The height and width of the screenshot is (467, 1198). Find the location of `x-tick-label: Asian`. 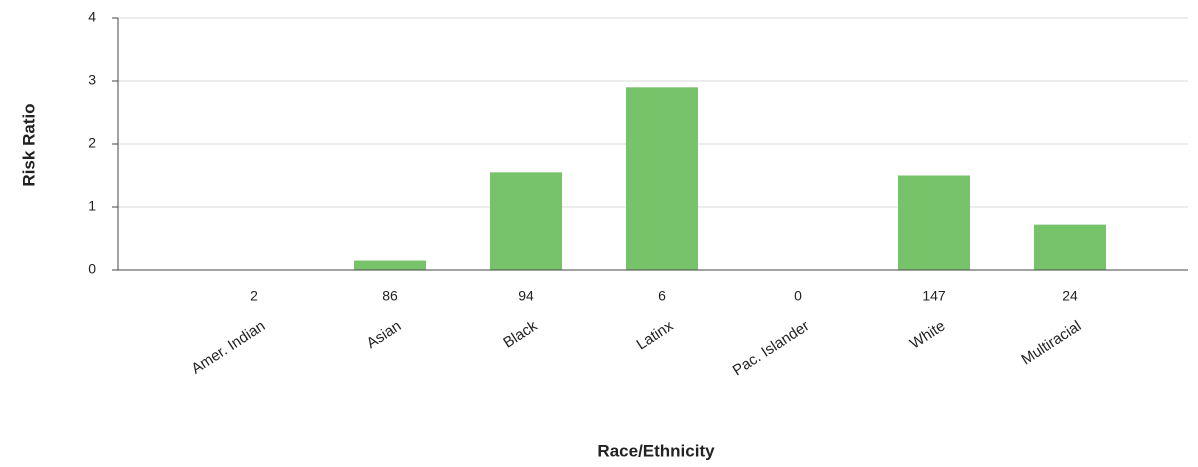

x-tick-label: Asian is located at coordinates (384, 334).